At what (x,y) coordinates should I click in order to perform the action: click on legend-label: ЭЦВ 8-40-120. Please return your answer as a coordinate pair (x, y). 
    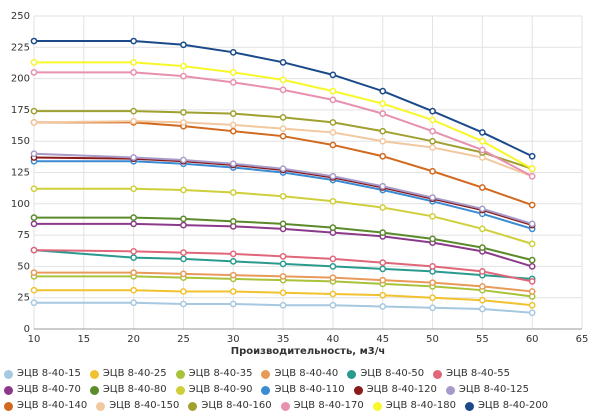
    Looking at the image, I should click on (401, 389).